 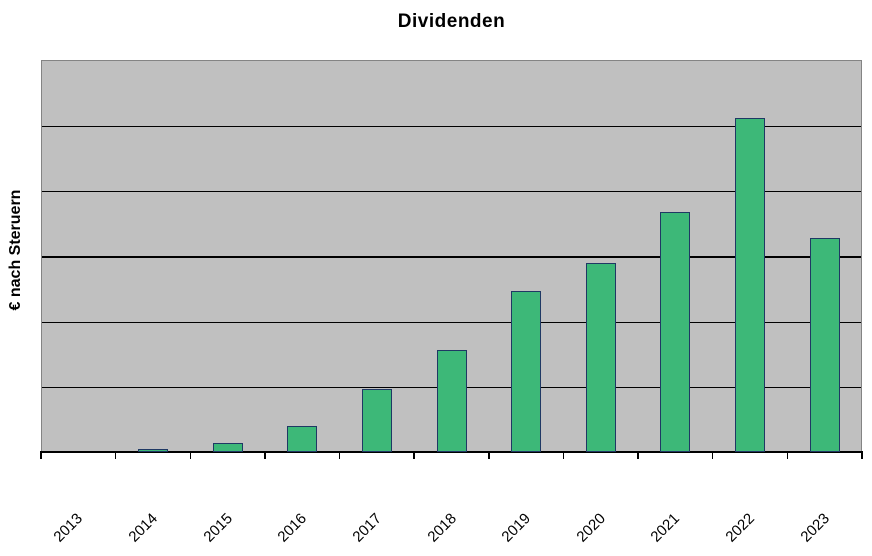 I want to click on x-axis-label-2021: 2021, so click(x=665, y=528).